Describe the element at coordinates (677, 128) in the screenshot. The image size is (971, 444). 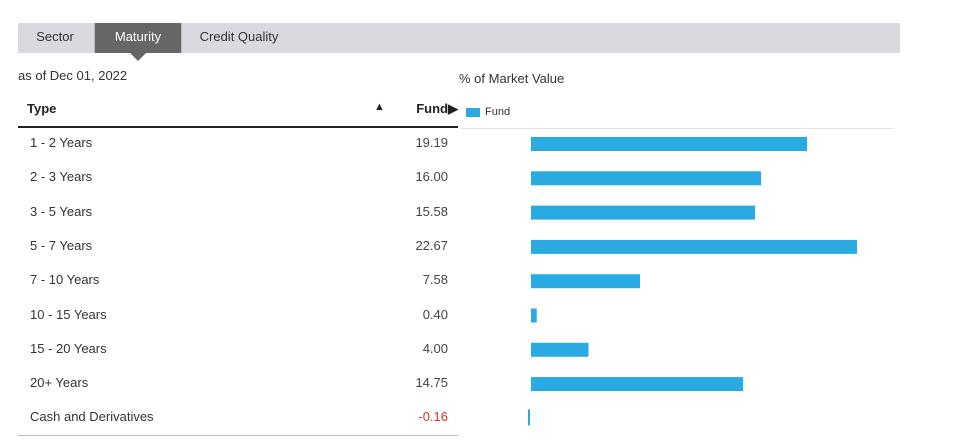
I see `chart-top-divider` at that location.